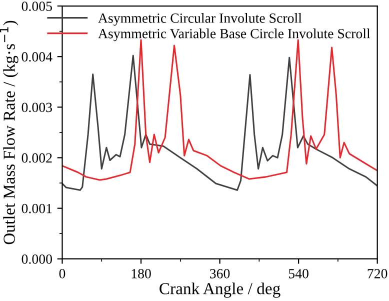 This screenshot has height=301, width=389. Describe the element at coordinates (220, 273) in the screenshot. I see `x-tick-label: 360` at that location.